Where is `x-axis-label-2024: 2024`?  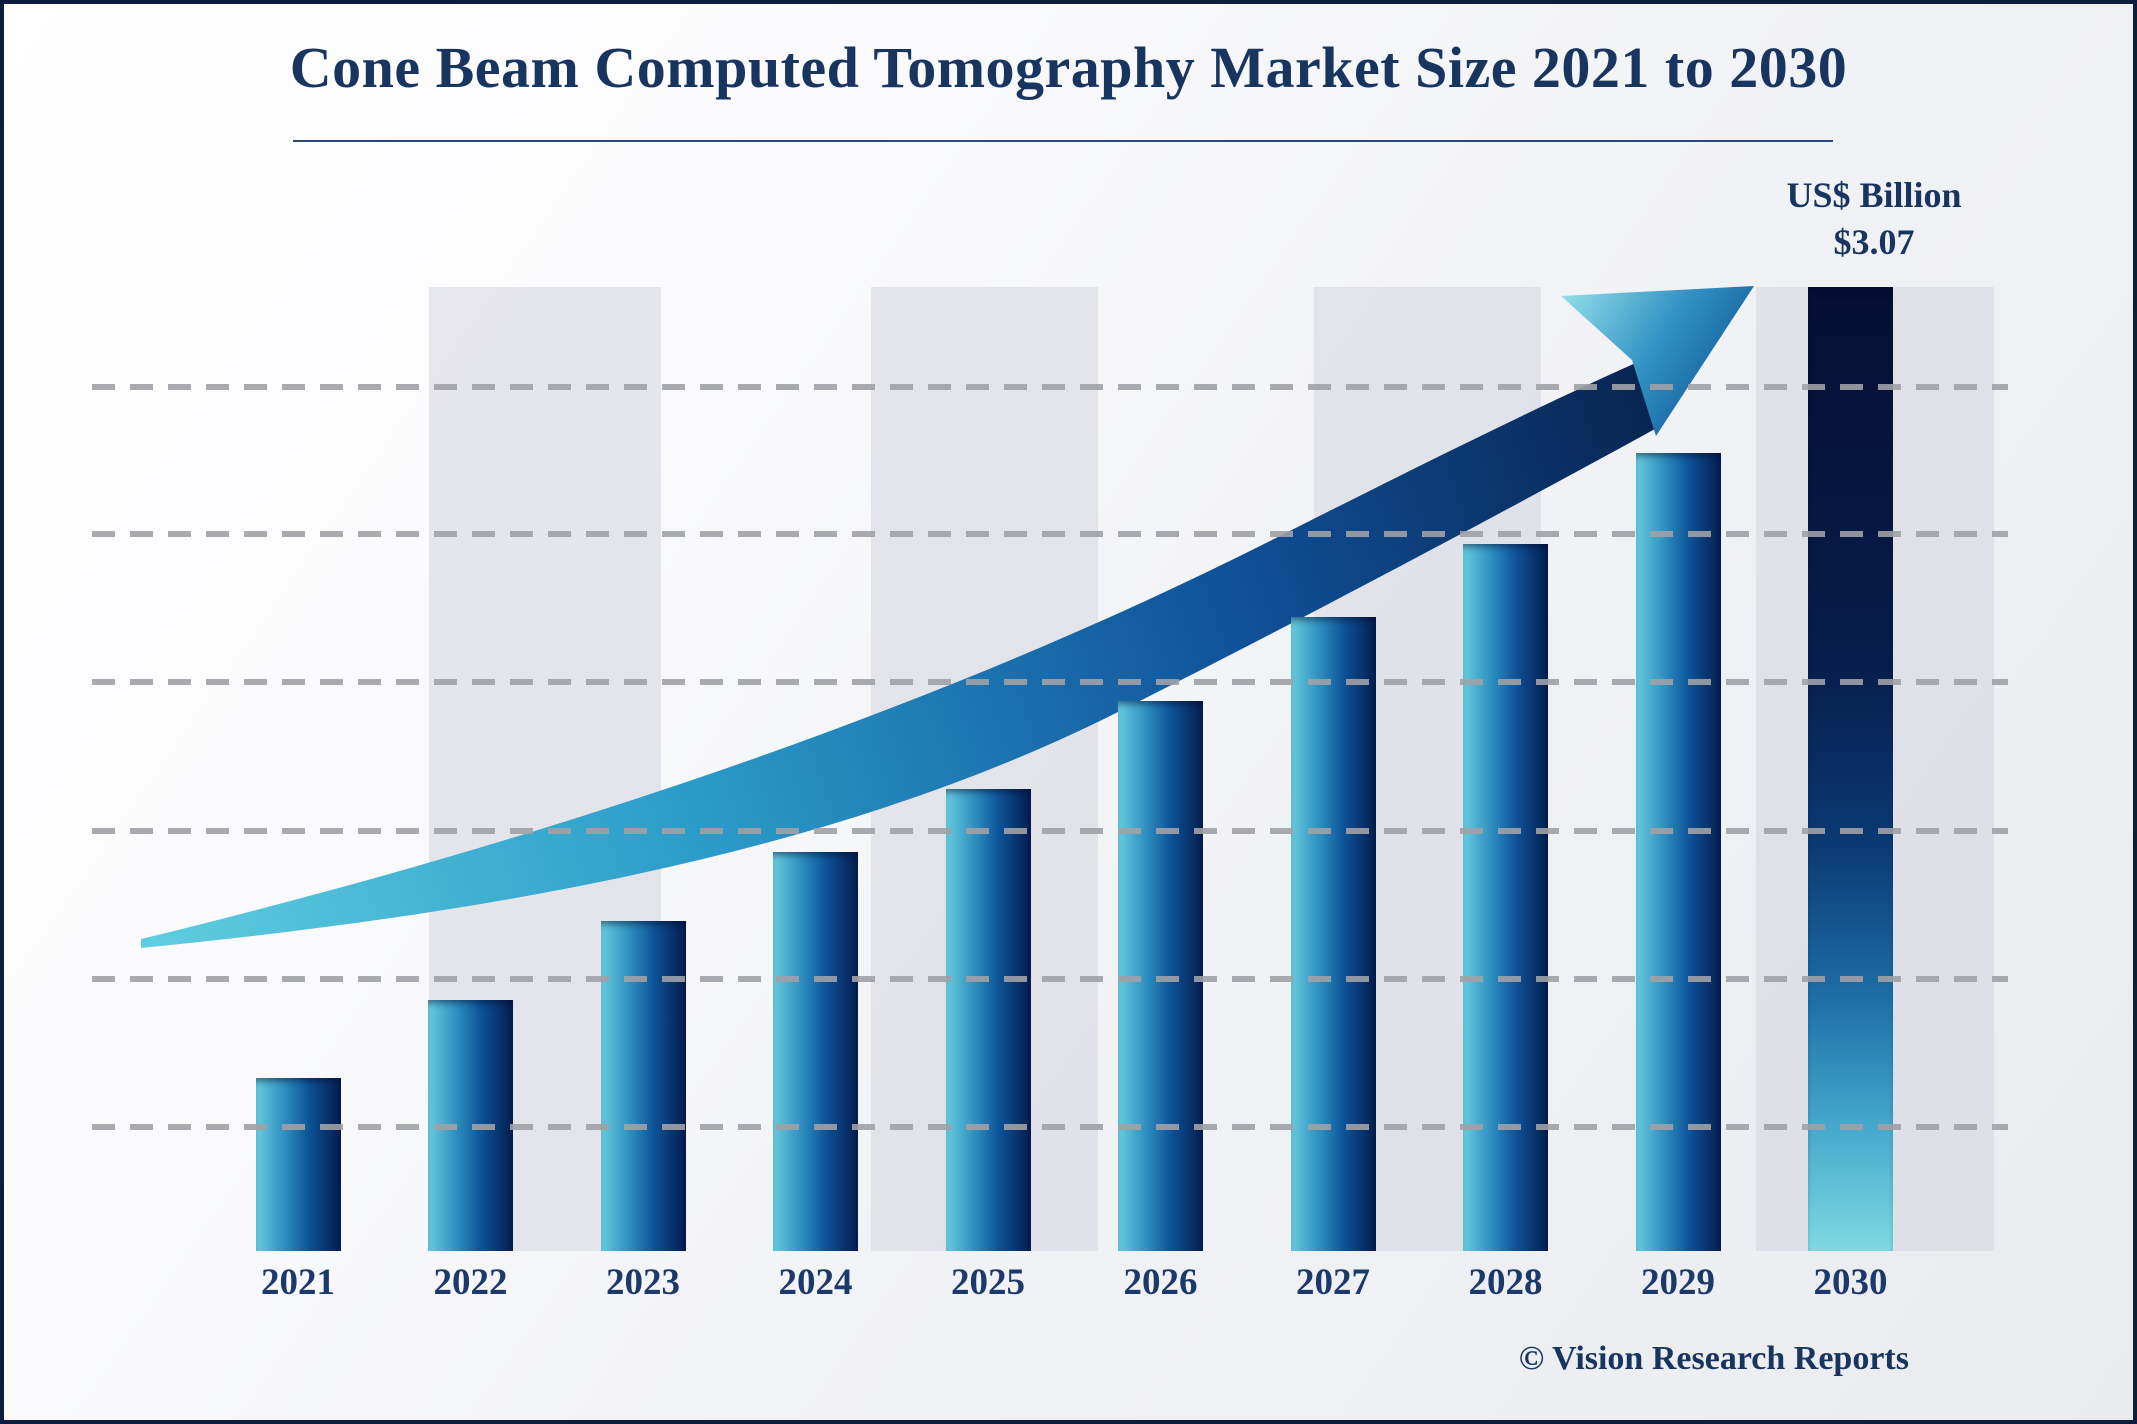
x-axis-label-2024: 2024 is located at coordinates (815, 1282).